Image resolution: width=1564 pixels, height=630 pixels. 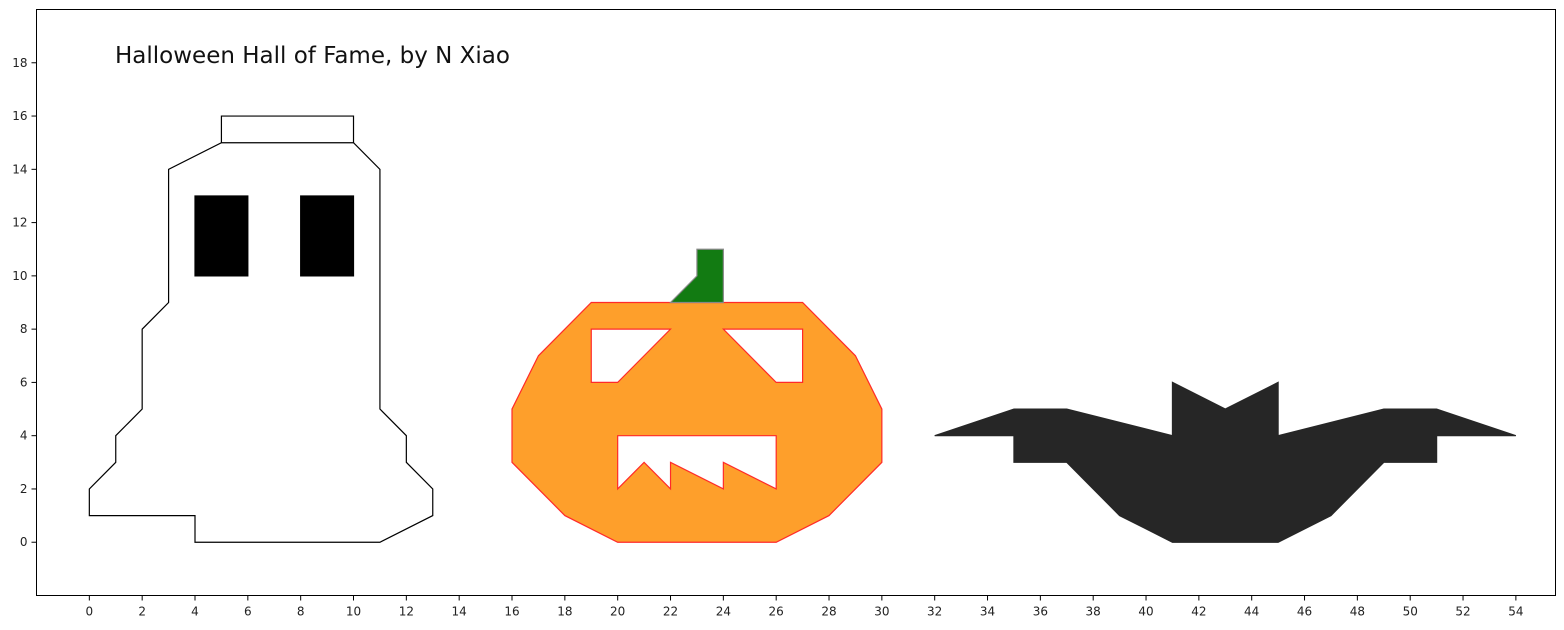 I want to click on x-tick-label: 46, so click(x=1304, y=612).